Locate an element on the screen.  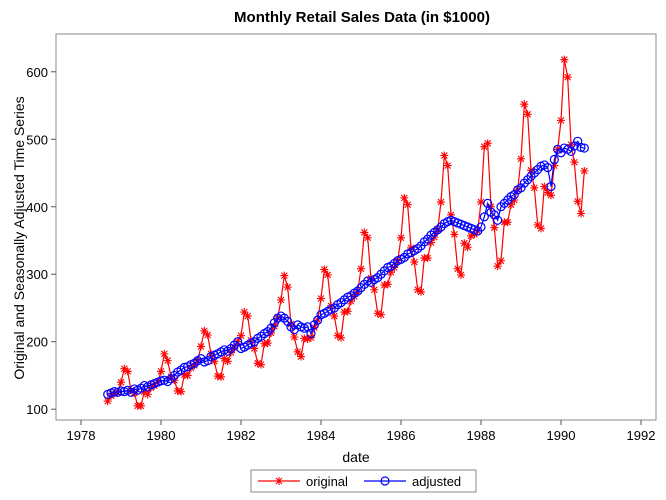
y-tick-label: 600 is located at coordinates (37, 72).